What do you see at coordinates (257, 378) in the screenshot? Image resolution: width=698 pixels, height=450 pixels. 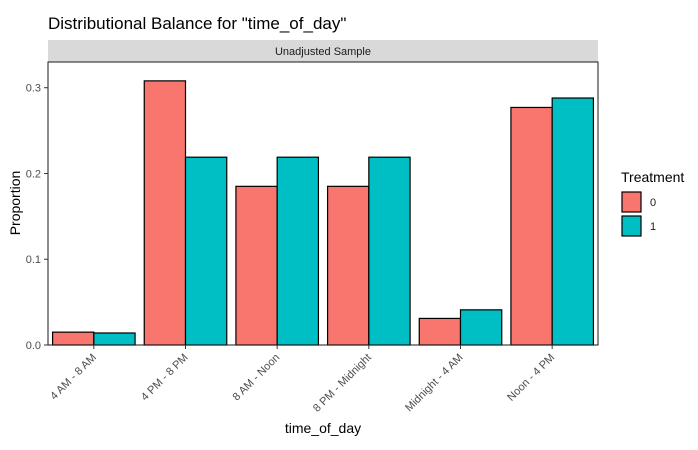 I see `x-tick-label: 8 AM - Noon` at bounding box center [257, 378].